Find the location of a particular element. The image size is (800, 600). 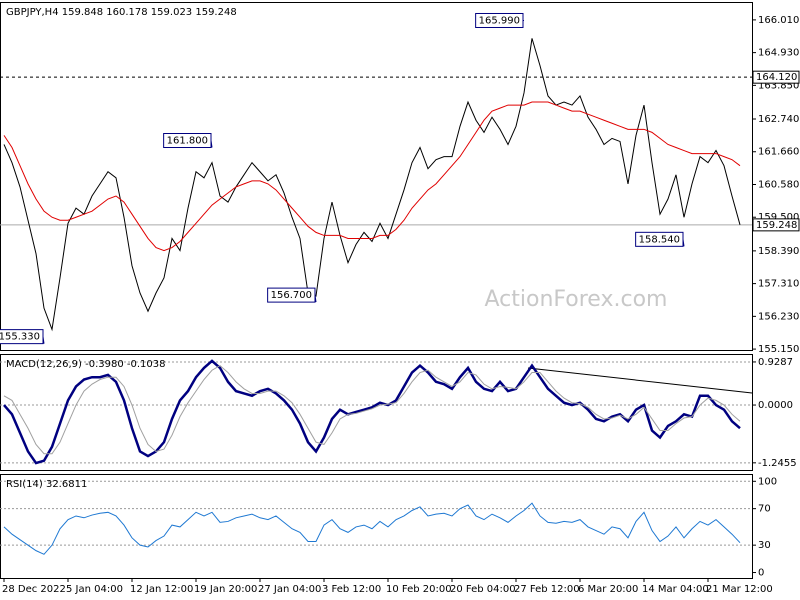

x-tick-label: 6 Mar 20:00 is located at coordinates (608, 589).